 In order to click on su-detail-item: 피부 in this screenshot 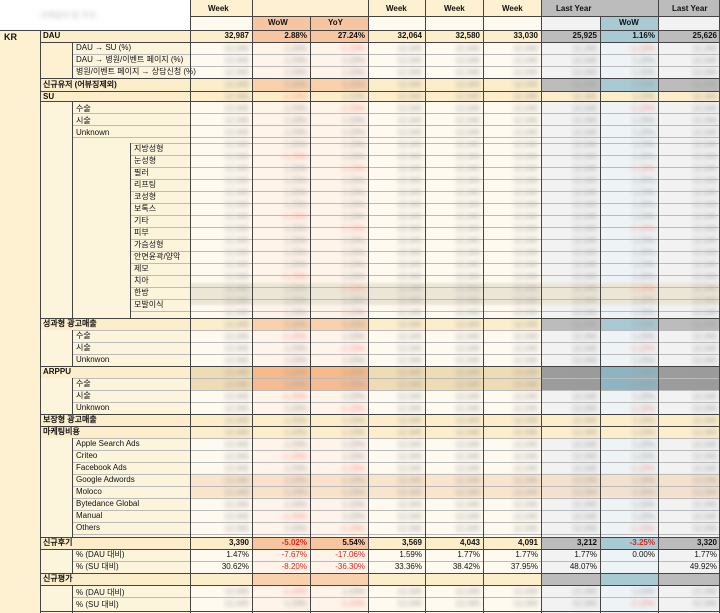, I will do `click(141, 232)`.